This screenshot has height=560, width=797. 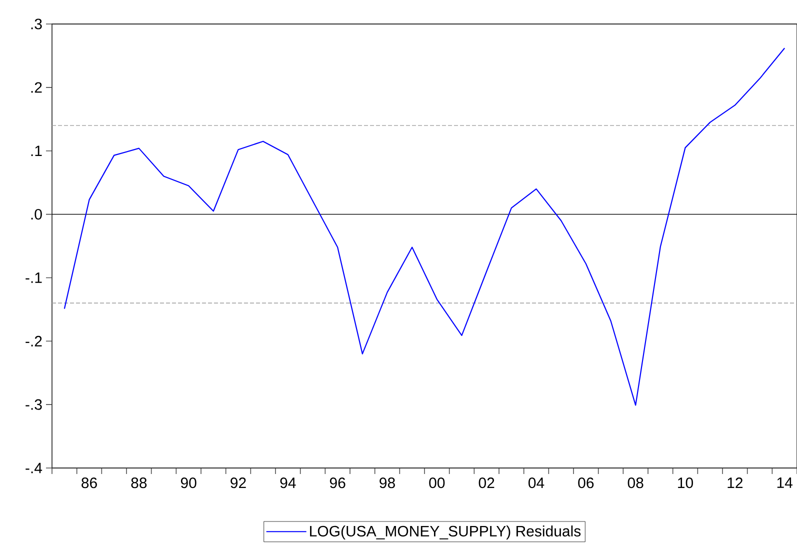 I want to click on x-tick-label: 06, so click(x=586, y=483).